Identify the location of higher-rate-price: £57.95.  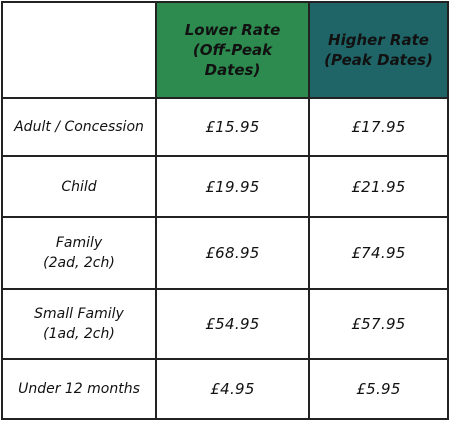
(378, 324).